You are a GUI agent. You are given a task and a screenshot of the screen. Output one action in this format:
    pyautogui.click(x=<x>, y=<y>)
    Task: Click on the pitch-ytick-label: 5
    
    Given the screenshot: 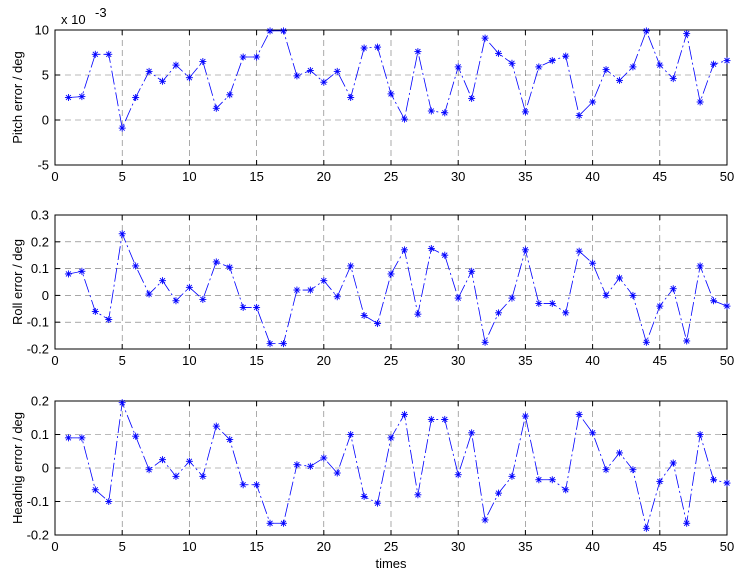 What is the action you would take?
    pyautogui.click(x=45, y=75)
    